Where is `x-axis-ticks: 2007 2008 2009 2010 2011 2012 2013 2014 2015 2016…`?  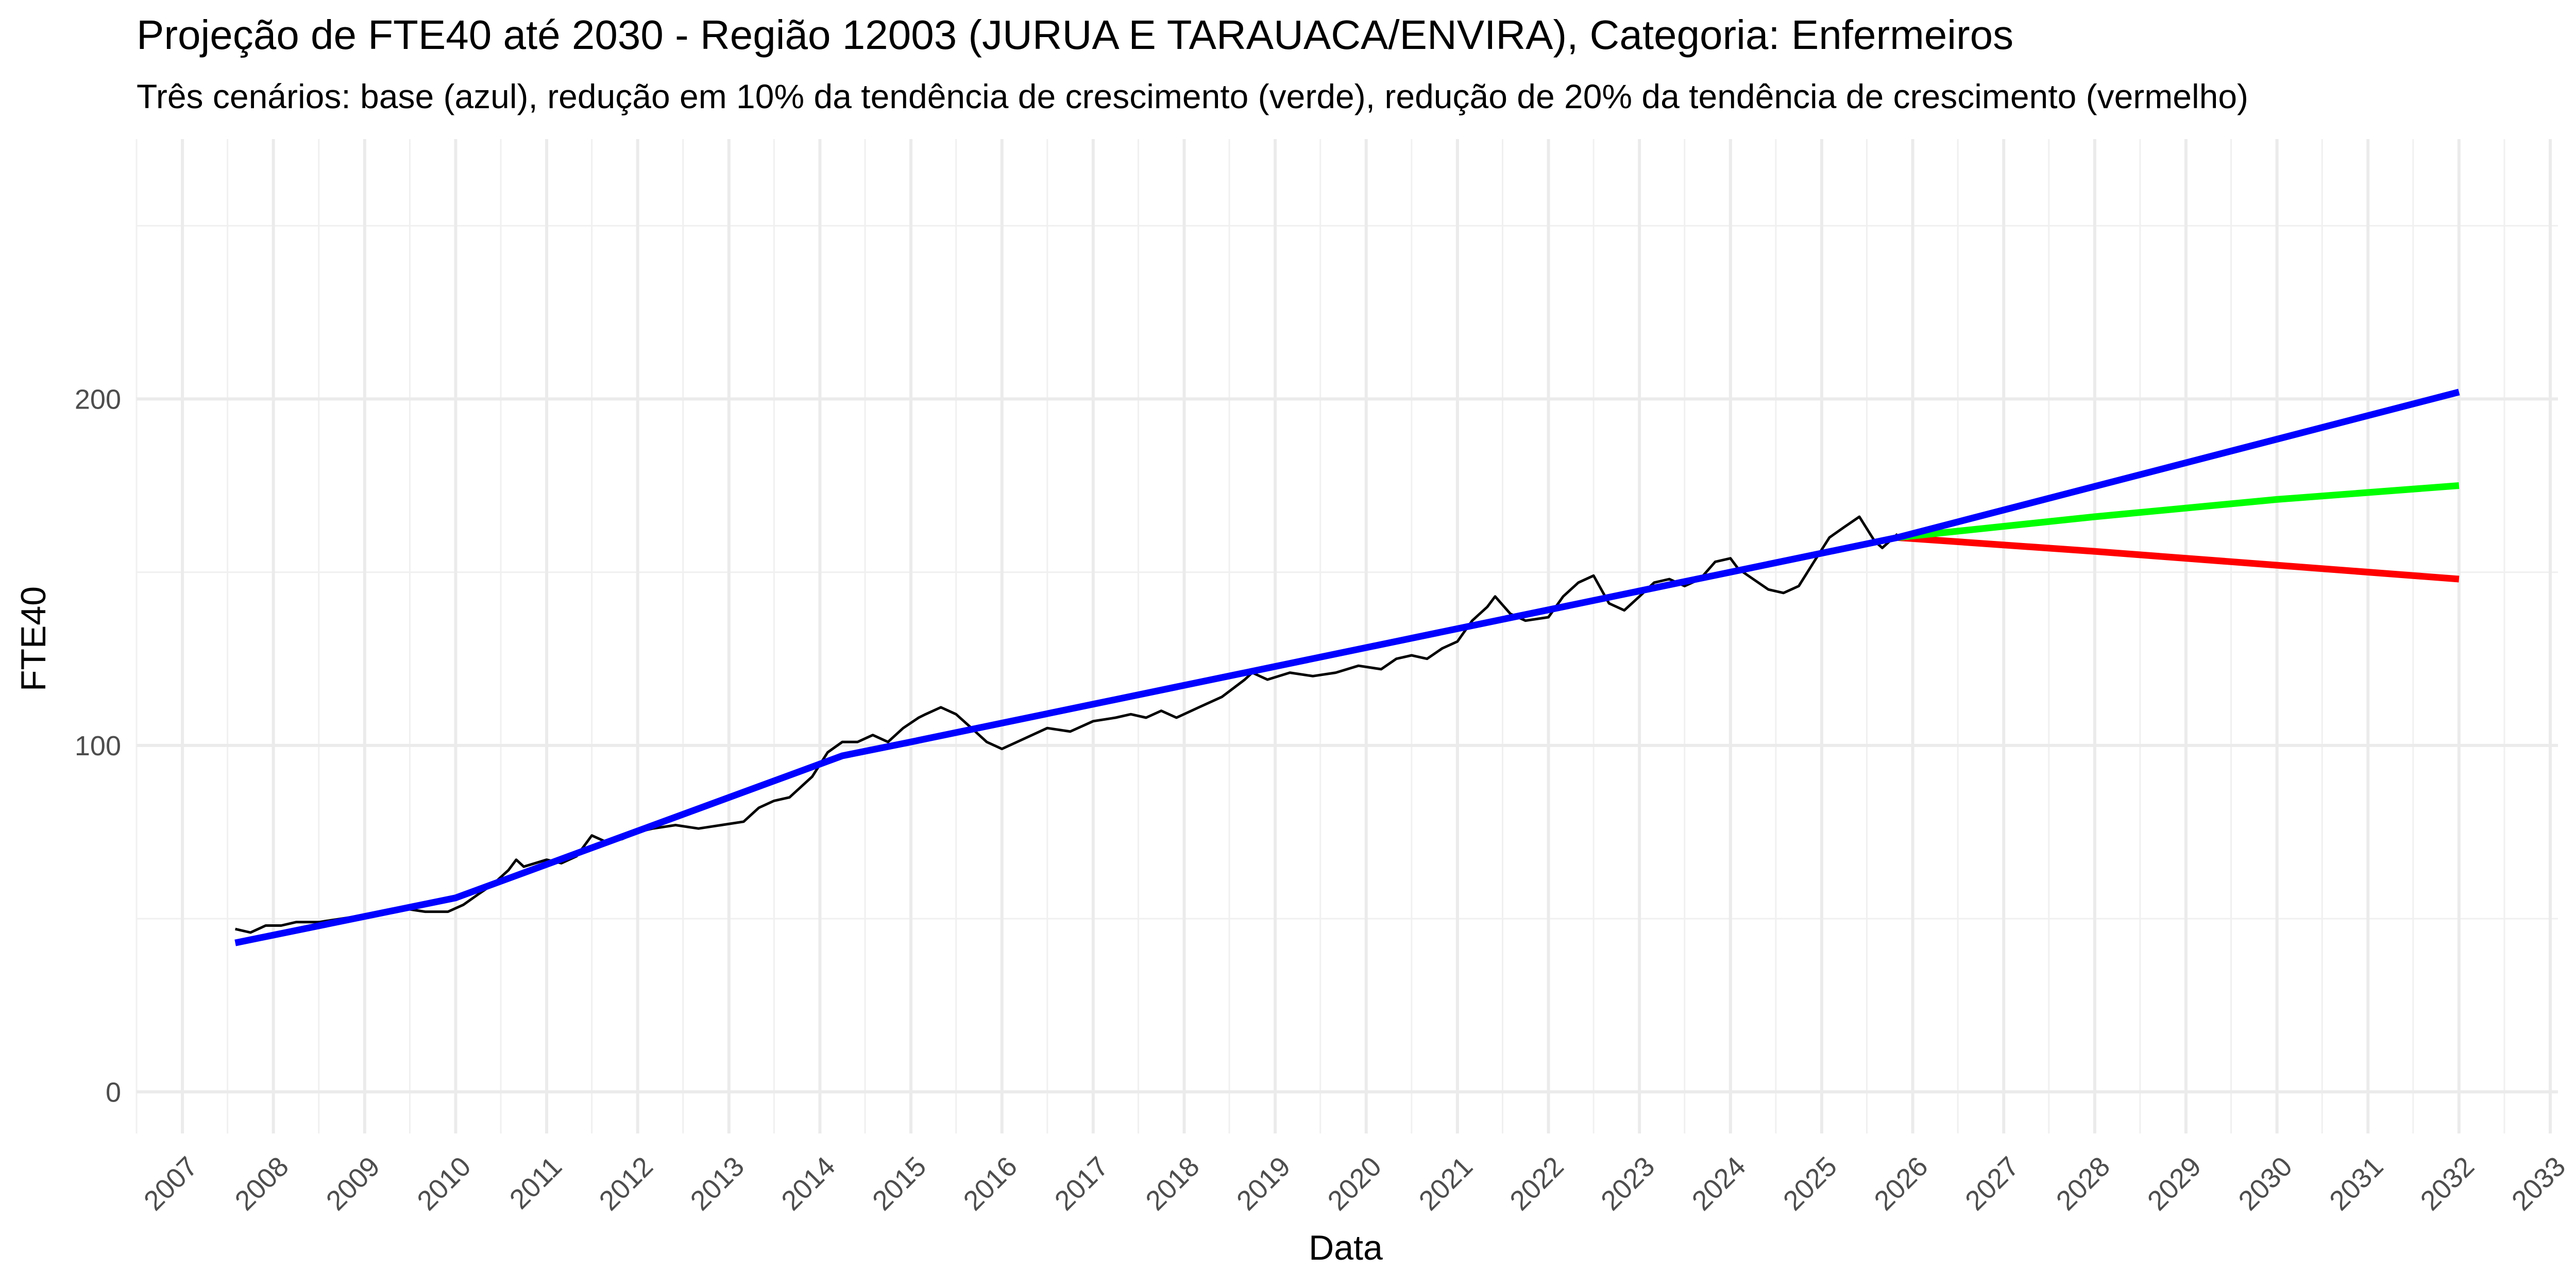 x-axis-ticks: 2007 2008 2009 2010 2011 2012 2013 2014 2015 2016… is located at coordinates (1354, 1183).